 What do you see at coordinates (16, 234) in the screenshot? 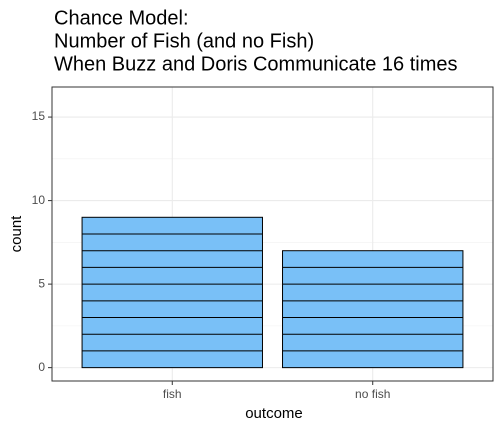
I see `y-axis-label: count` at bounding box center [16, 234].